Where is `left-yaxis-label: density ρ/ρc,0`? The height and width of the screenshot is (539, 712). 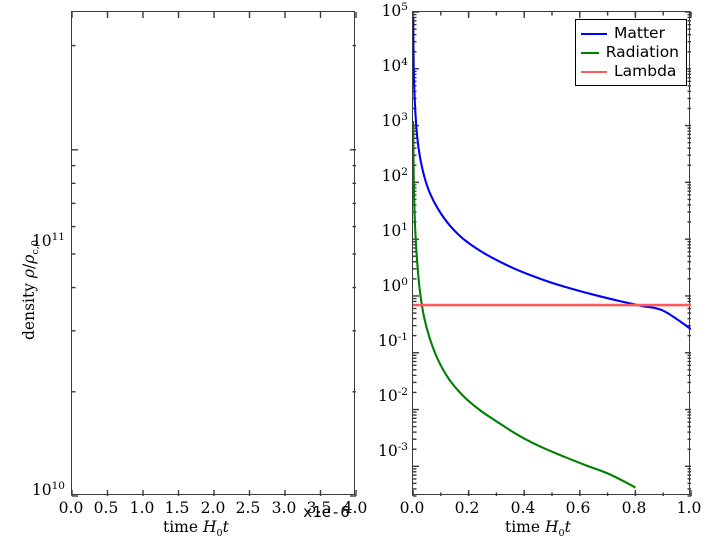
left-yaxis-label: density ρ/ρc,0 is located at coordinates (31, 290).